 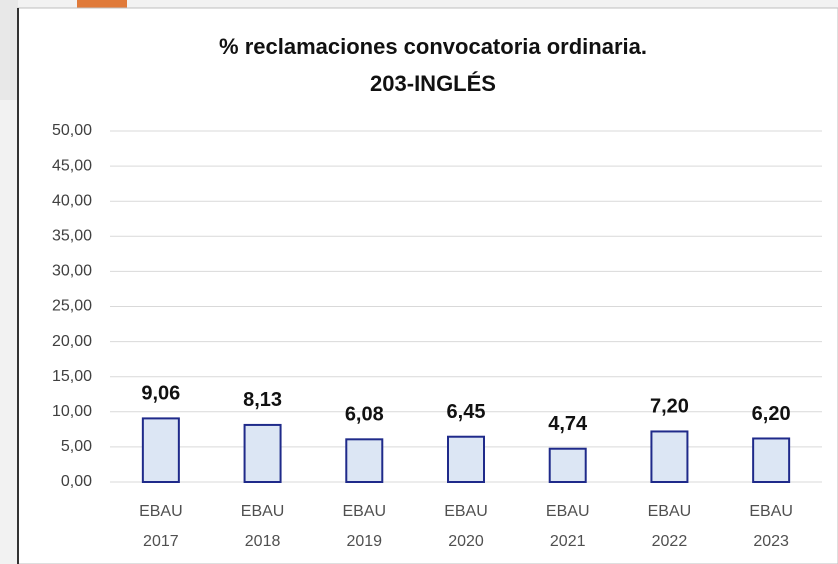 What do you see at coordinates (263, 526) in the screenshot?
I see `x-tick-label: EBAU 2018` at bounding box center [263, 526].